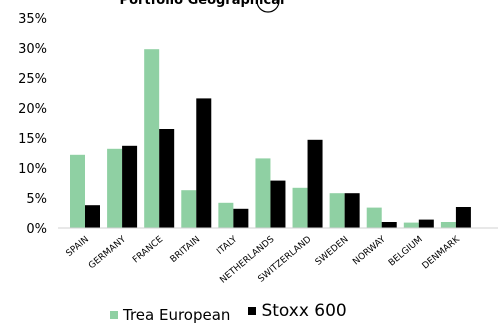 The width and height of the screenshot is (498, 331). Describe the element at coordinates (411, 225) in the screenshot. I see `bar-belgium-trea` at that location.